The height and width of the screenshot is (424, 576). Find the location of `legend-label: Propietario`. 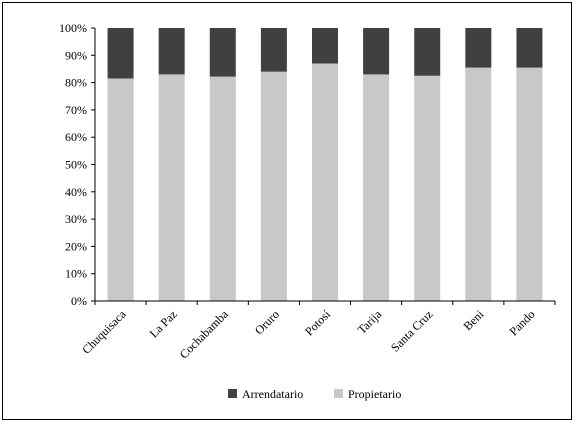

legend-label: Propietario is located at coordinates (374, 394).